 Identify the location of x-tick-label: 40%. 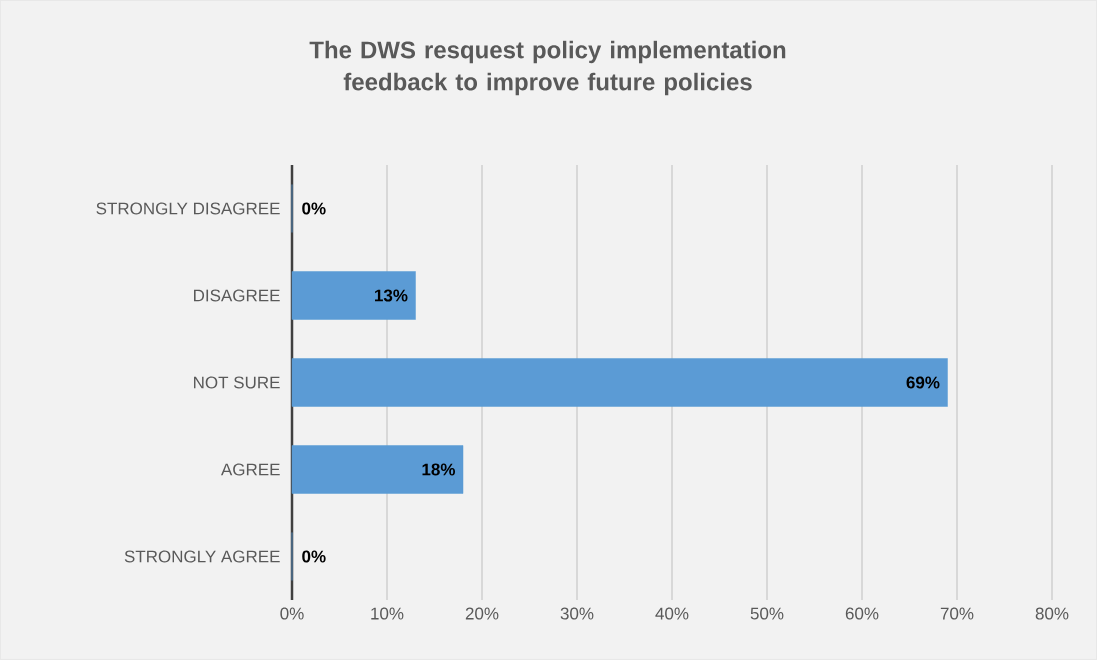
(672, 613).